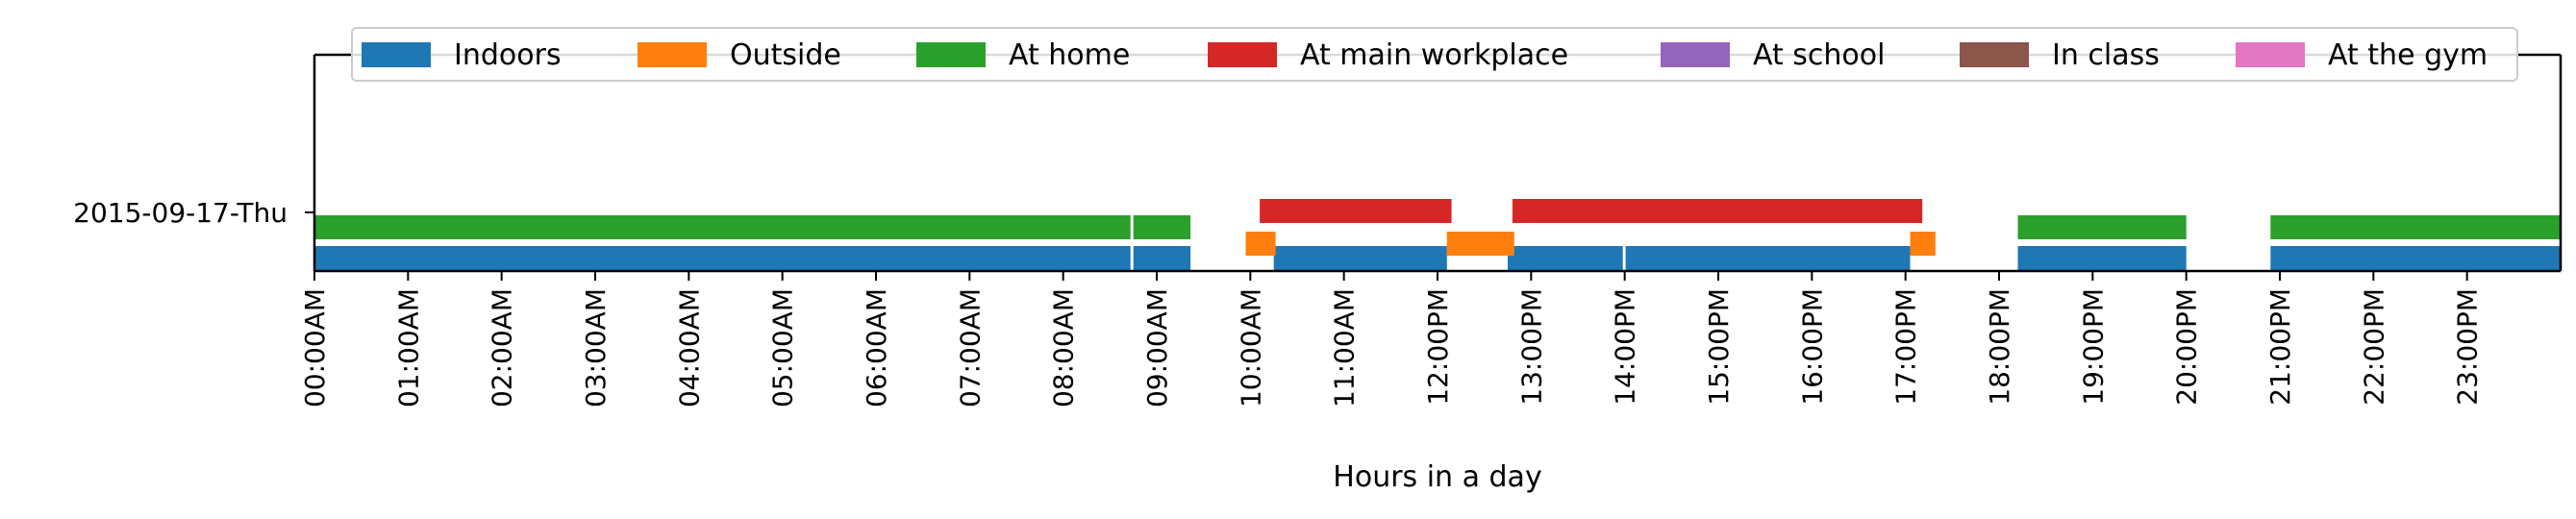 Image resolution: width=2576 pixels, height=519 pixels. What do you see at coordinates (1994, 54) in the screenshot?
I see `legend-swatch-in-class` at bounding box center [1994, 54].